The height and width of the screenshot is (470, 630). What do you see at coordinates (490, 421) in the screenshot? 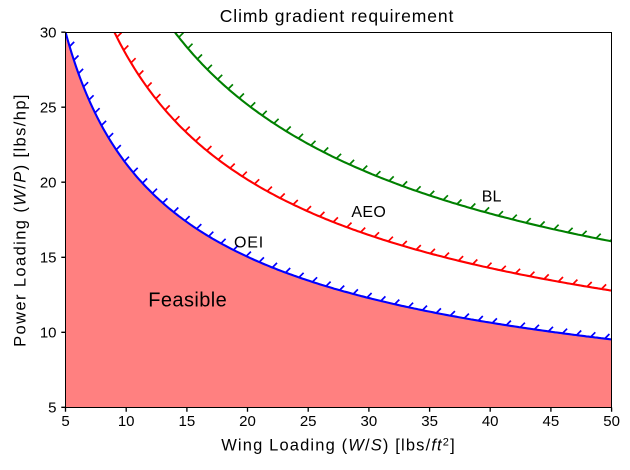
I see `svg-text: 40` at bounding box center [490, 421].